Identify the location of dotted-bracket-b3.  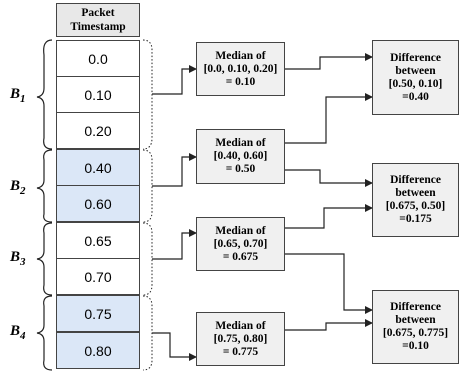
(147, 259).